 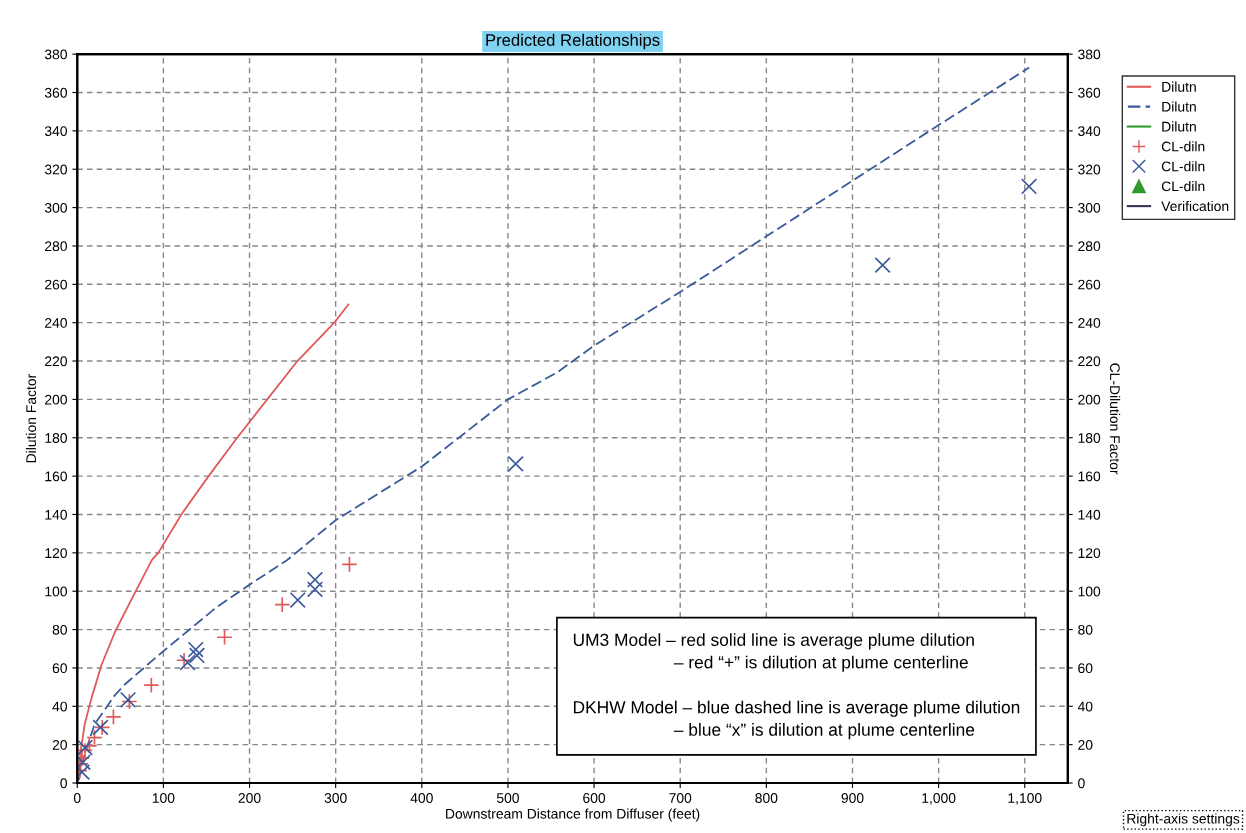 What do you see at coordinates (1085, 706) in the screenshot?
I see `y2-tick-label: 40` at bounding box center [1085, 706].